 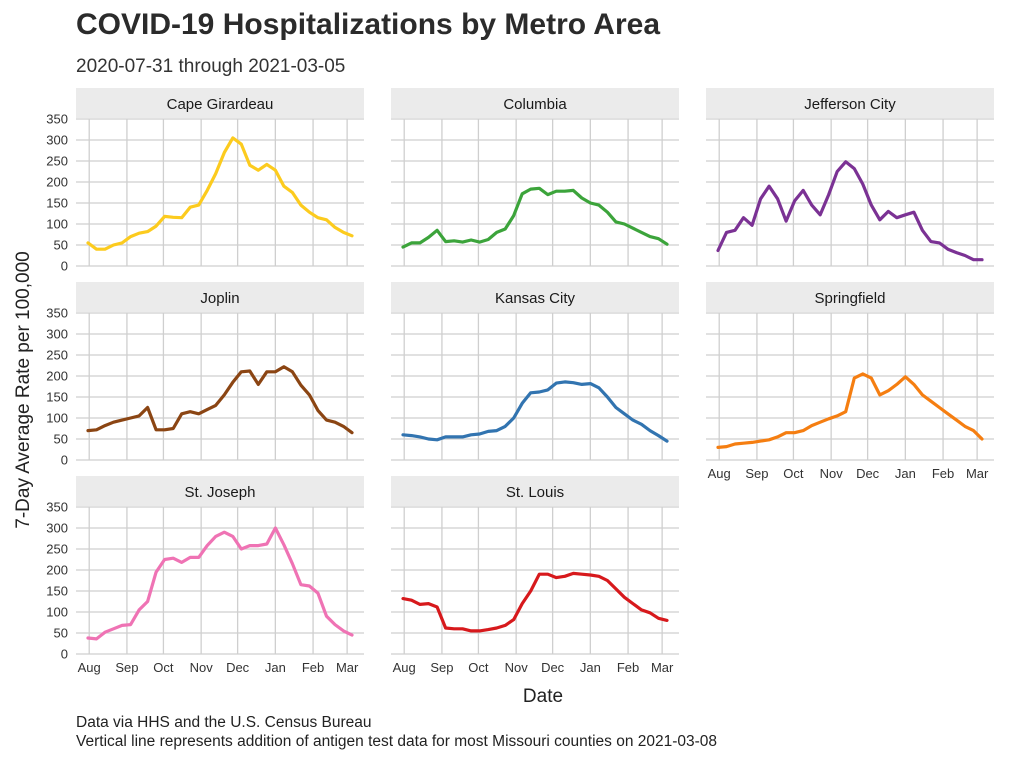 I want to click on chart-title: COVID-19 Hospitalizations by Metro Area, so click(x=368, y=24).